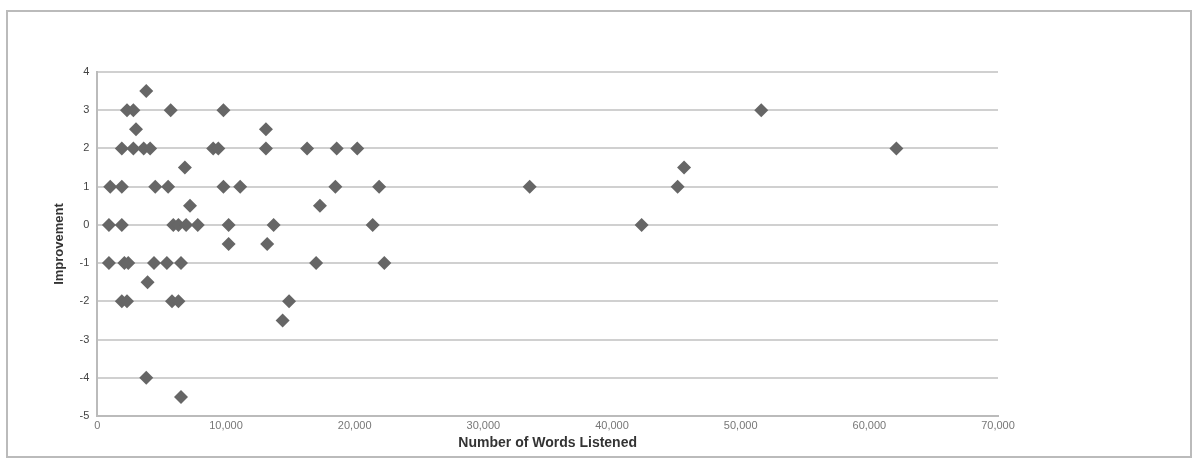 The image size is (1200, 465). I want to click on y-tick-label: -3, so click(84, 338).